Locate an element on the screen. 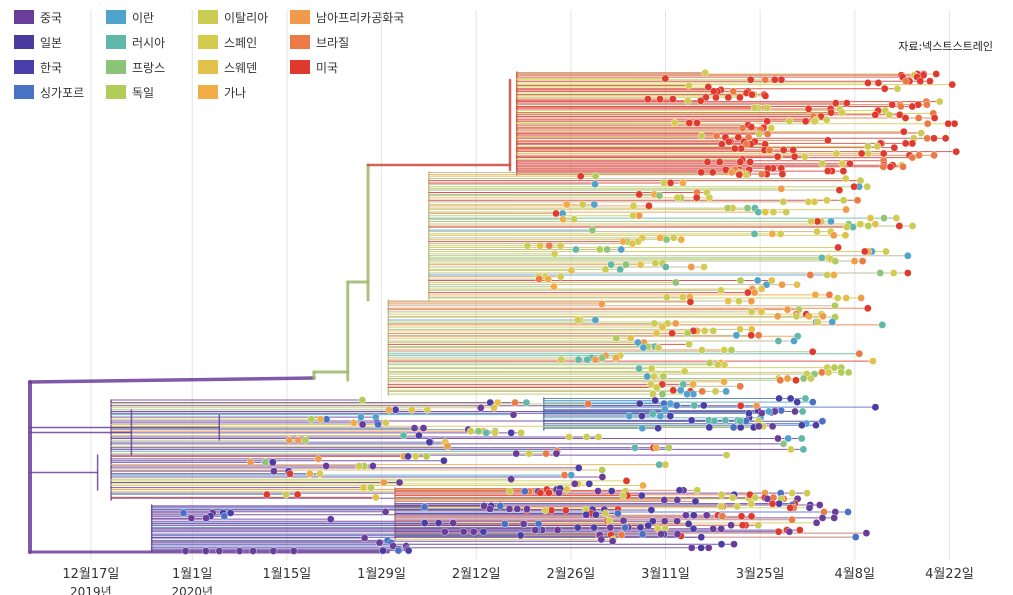 The height and width of the screenshot is (595, 1013). legend-label: 한국 is located at coordinates (51, 67).